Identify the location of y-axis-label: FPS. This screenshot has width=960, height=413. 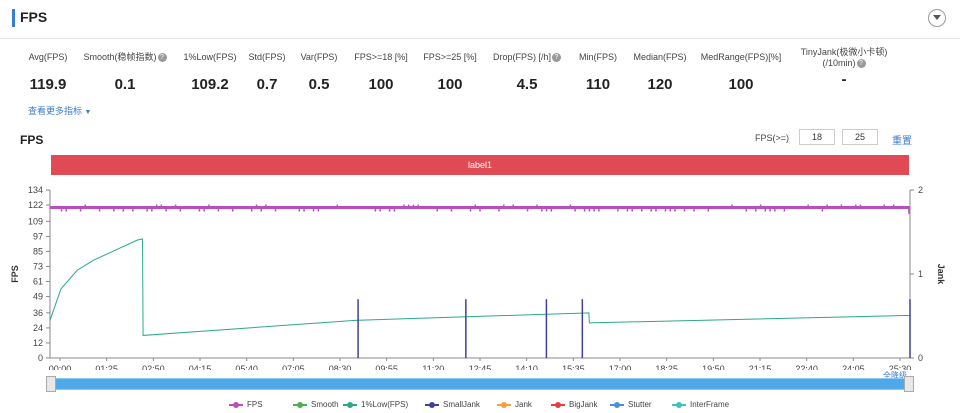
(15, 274).